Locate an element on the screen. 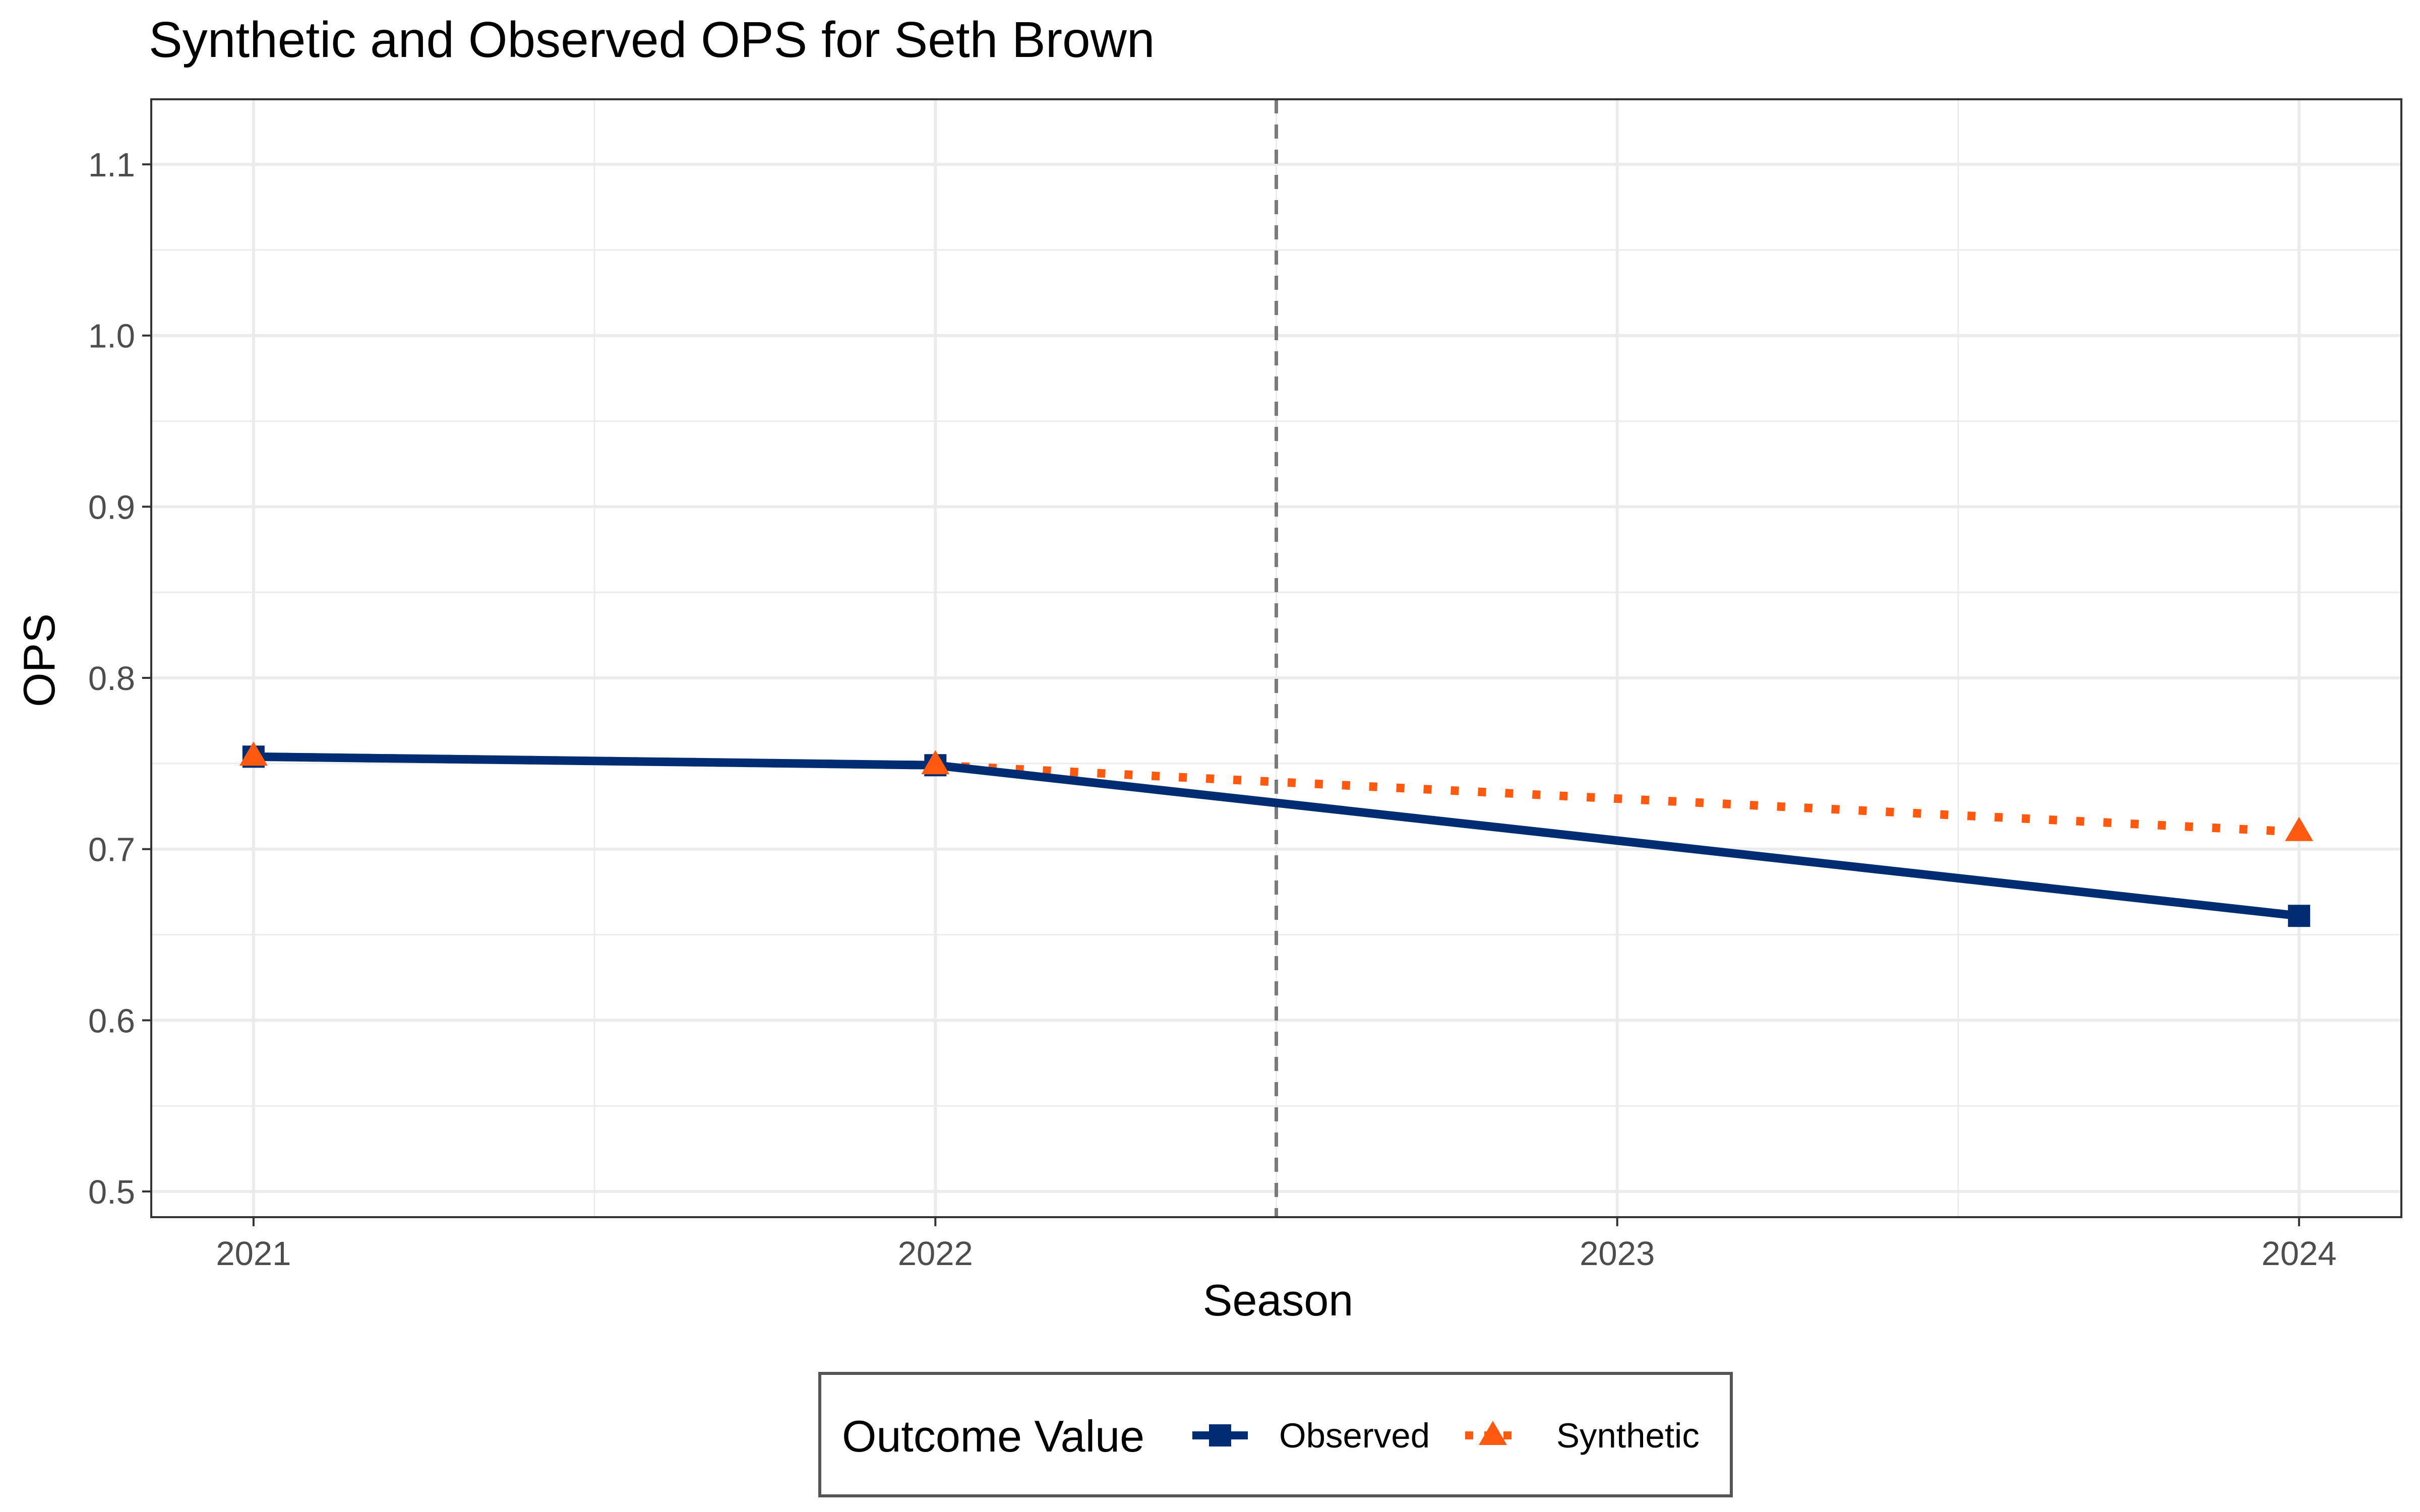 This screenshot has width=2420, height=1512. legend-key-synthetic-marker is located at coordinates (1493, 1433).